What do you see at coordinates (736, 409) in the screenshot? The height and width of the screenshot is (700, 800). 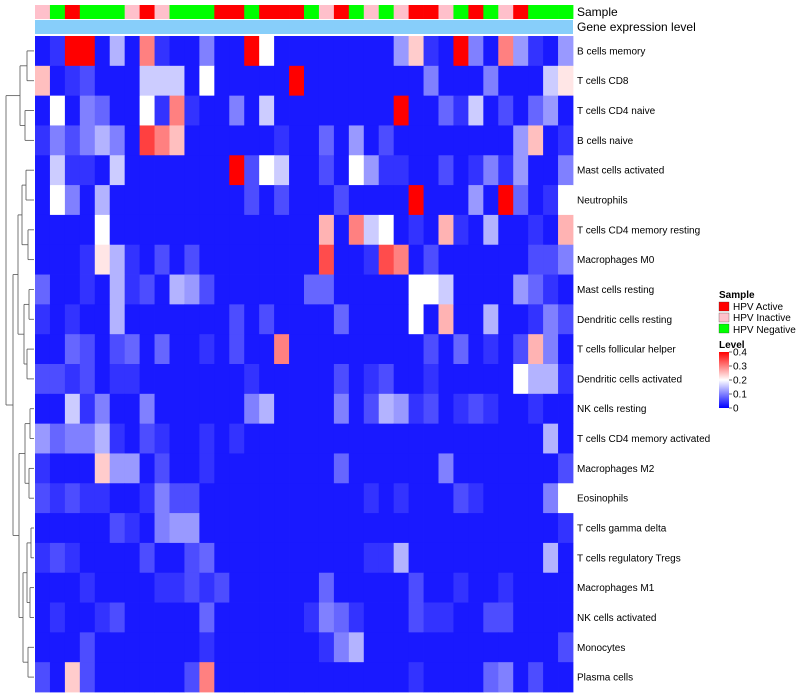 I see `level-tick-label: 0` at bounding box center [736, 409].